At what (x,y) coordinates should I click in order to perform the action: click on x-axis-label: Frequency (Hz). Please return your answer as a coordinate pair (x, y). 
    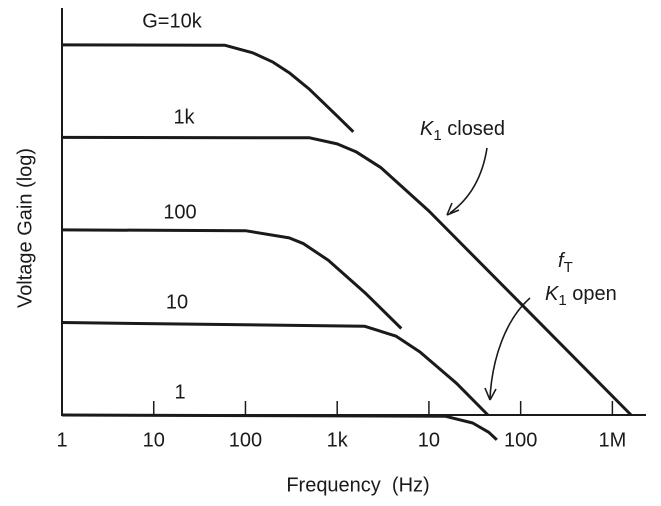
    Looking at the image, I should click on (357, 485).